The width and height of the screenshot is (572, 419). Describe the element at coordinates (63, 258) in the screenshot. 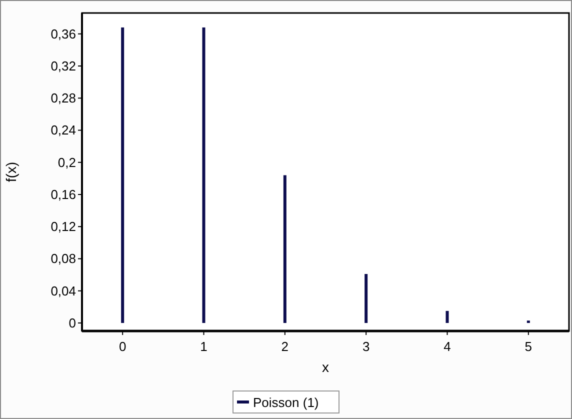

I see `y-tick-label: 0,08` at that location.